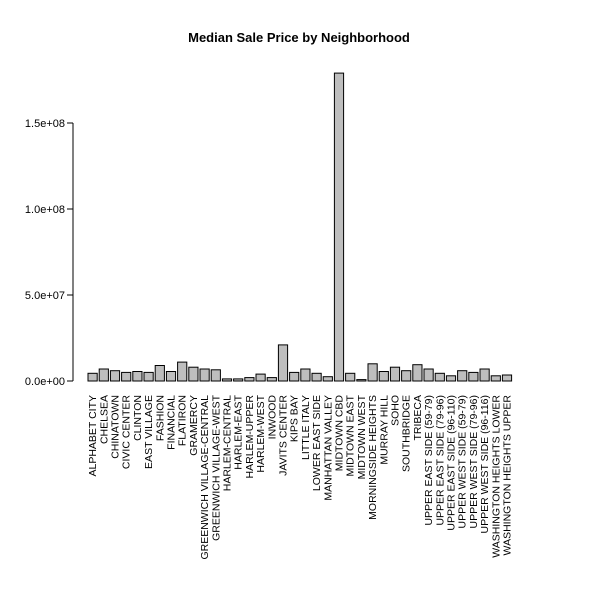 This screenshot has width=600, height=600. What do you see at coordinates (485, 464) in the screenshot?
I see `x-tick-label: UPPER WEST SIDE (96-116)` at bounding box center [485, 464].